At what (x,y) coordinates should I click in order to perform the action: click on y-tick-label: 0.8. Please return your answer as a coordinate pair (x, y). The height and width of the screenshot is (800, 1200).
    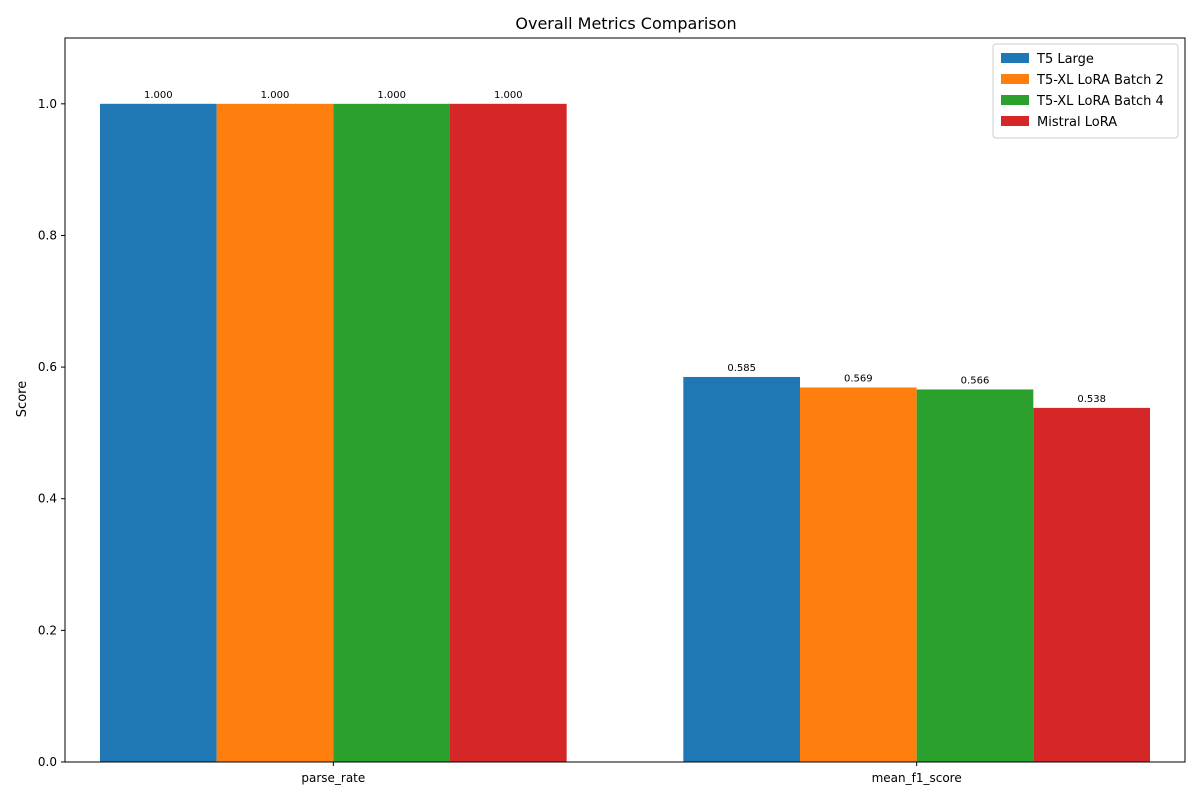
    Looking at the image, I should click on (47, 235).